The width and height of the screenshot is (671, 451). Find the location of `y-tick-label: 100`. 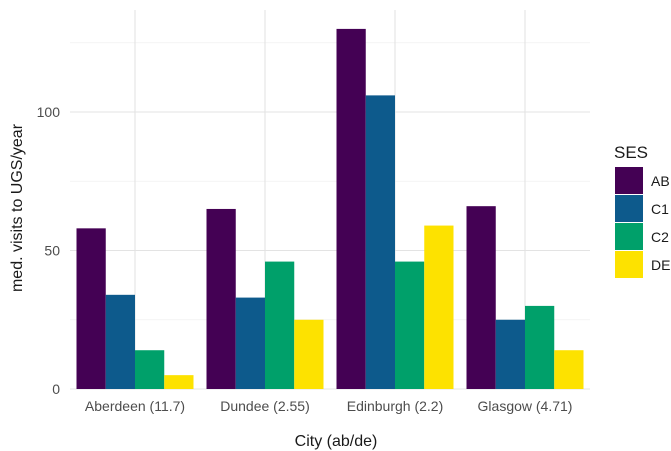

y-tick-label: 100 is located at coordinates (49, 112).